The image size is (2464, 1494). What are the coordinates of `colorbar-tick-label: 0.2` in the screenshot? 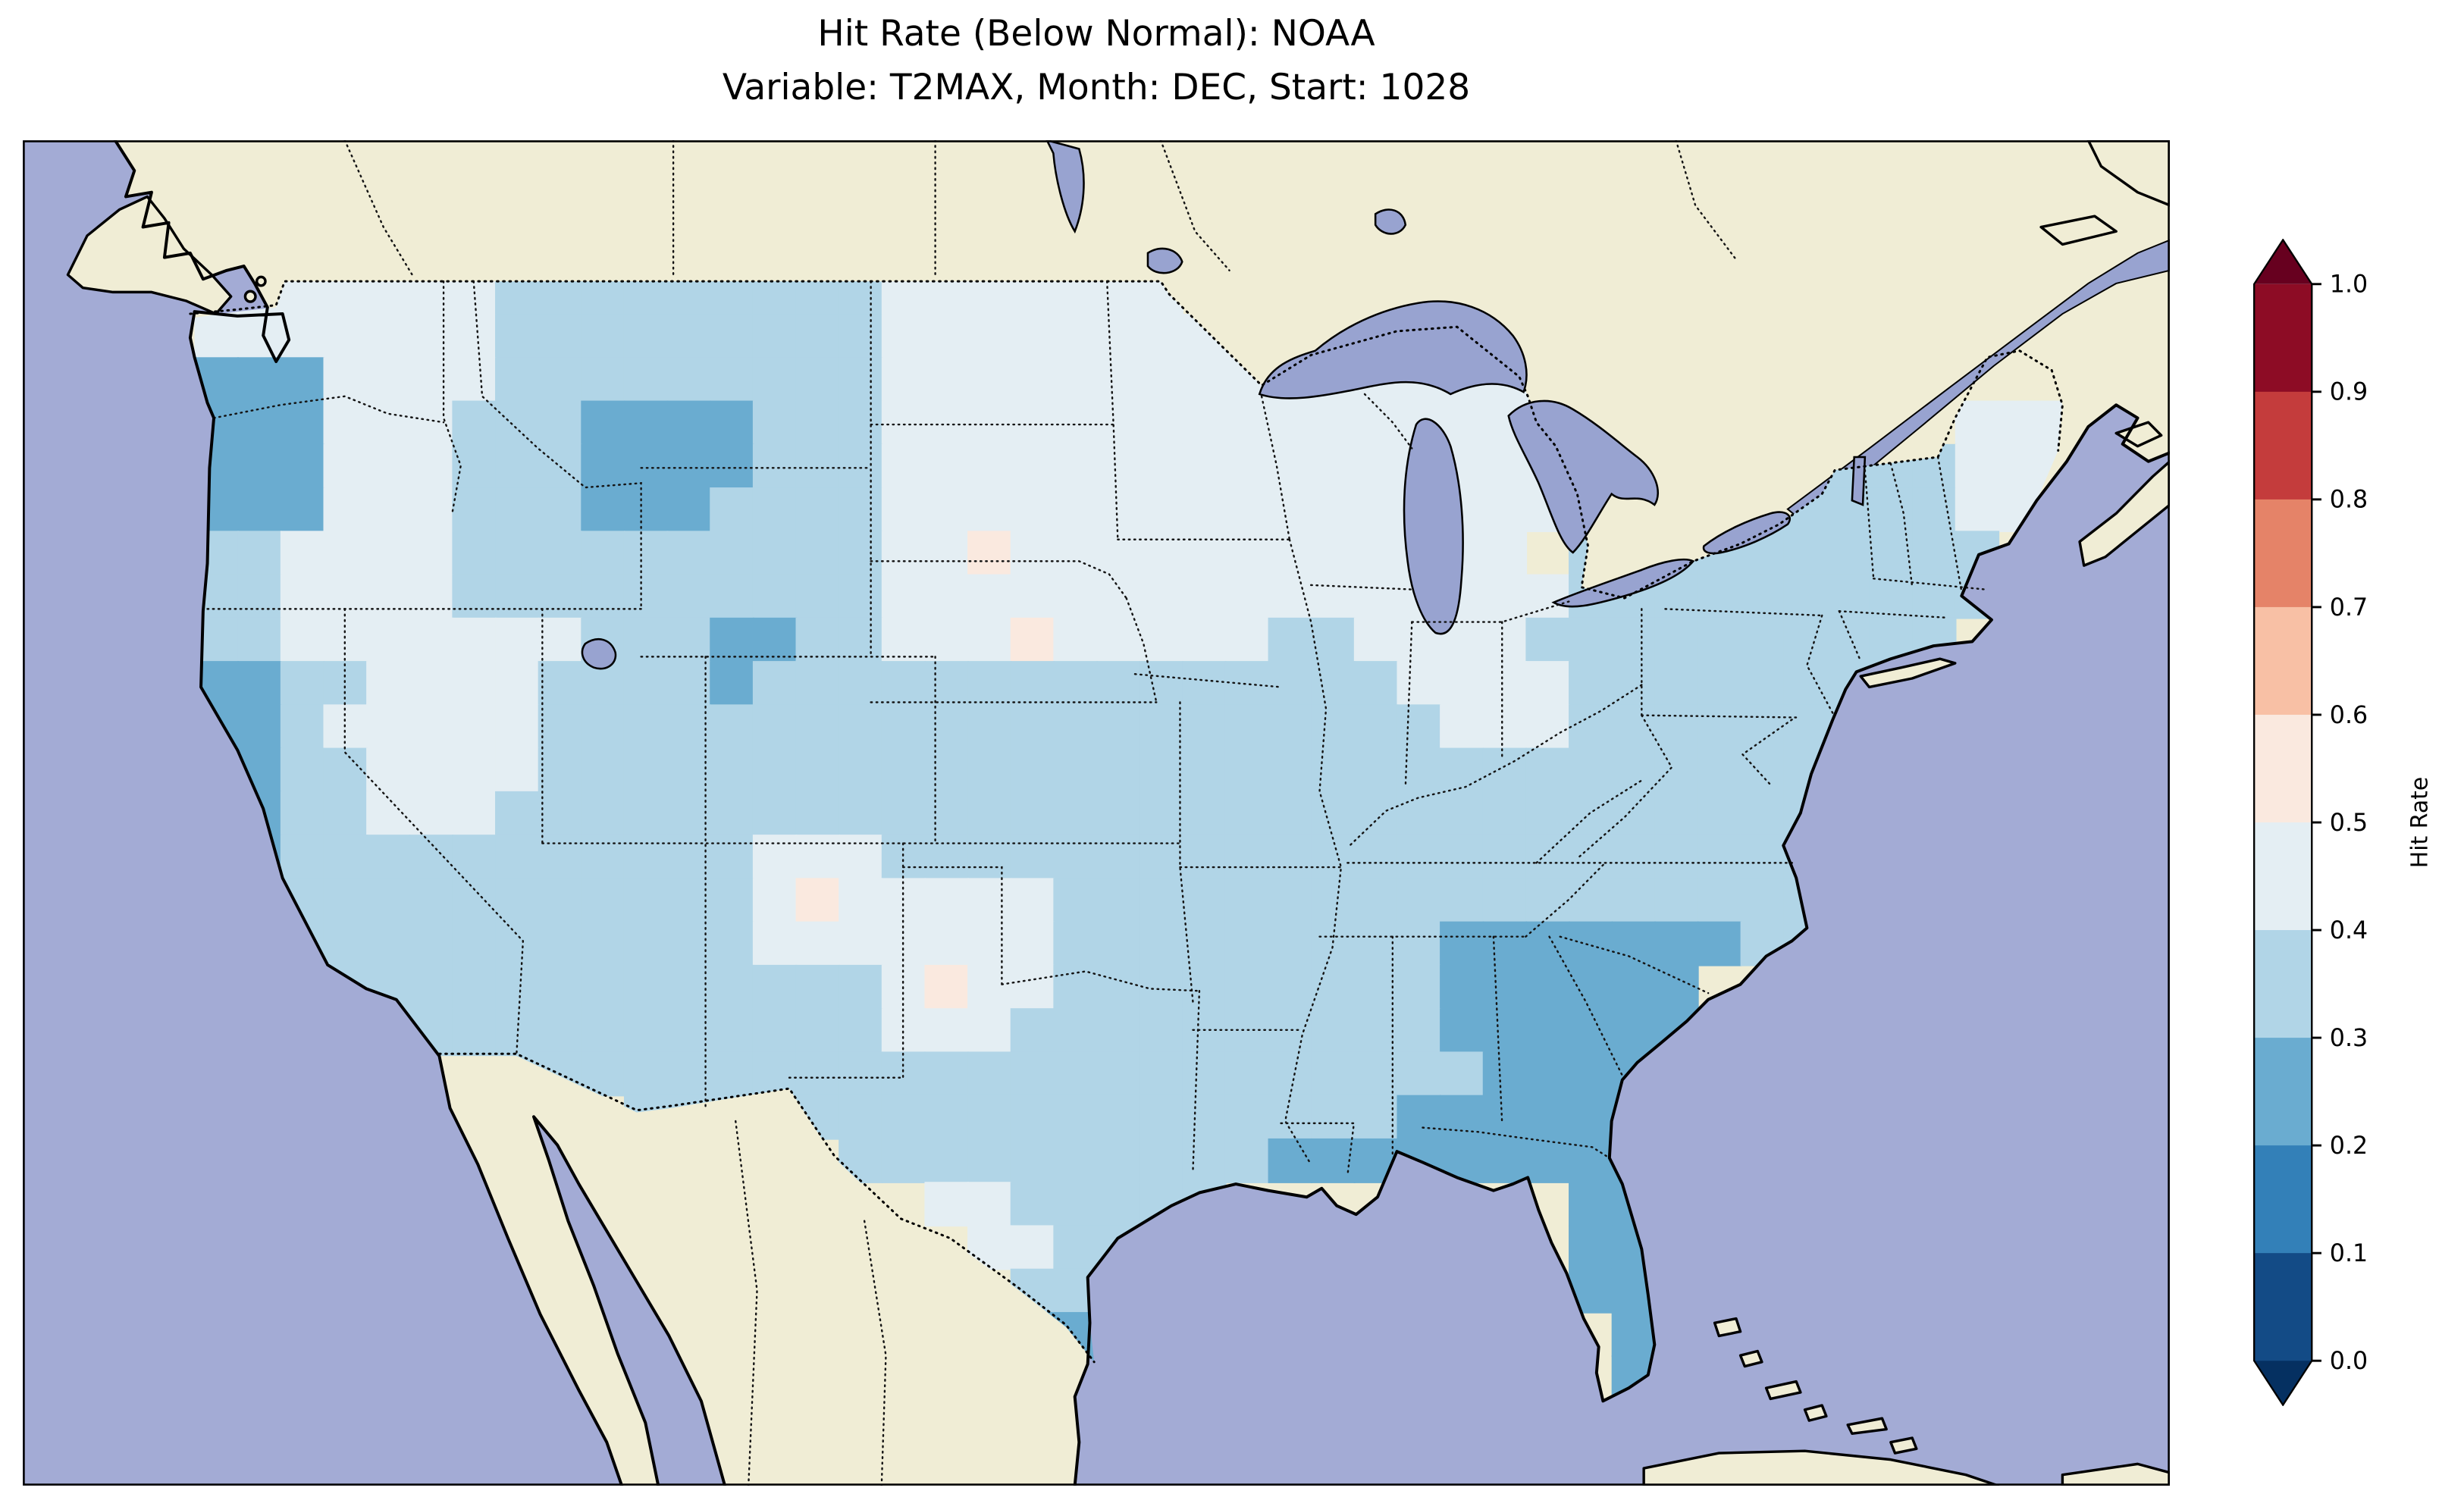 It's located at (2349, 1146).